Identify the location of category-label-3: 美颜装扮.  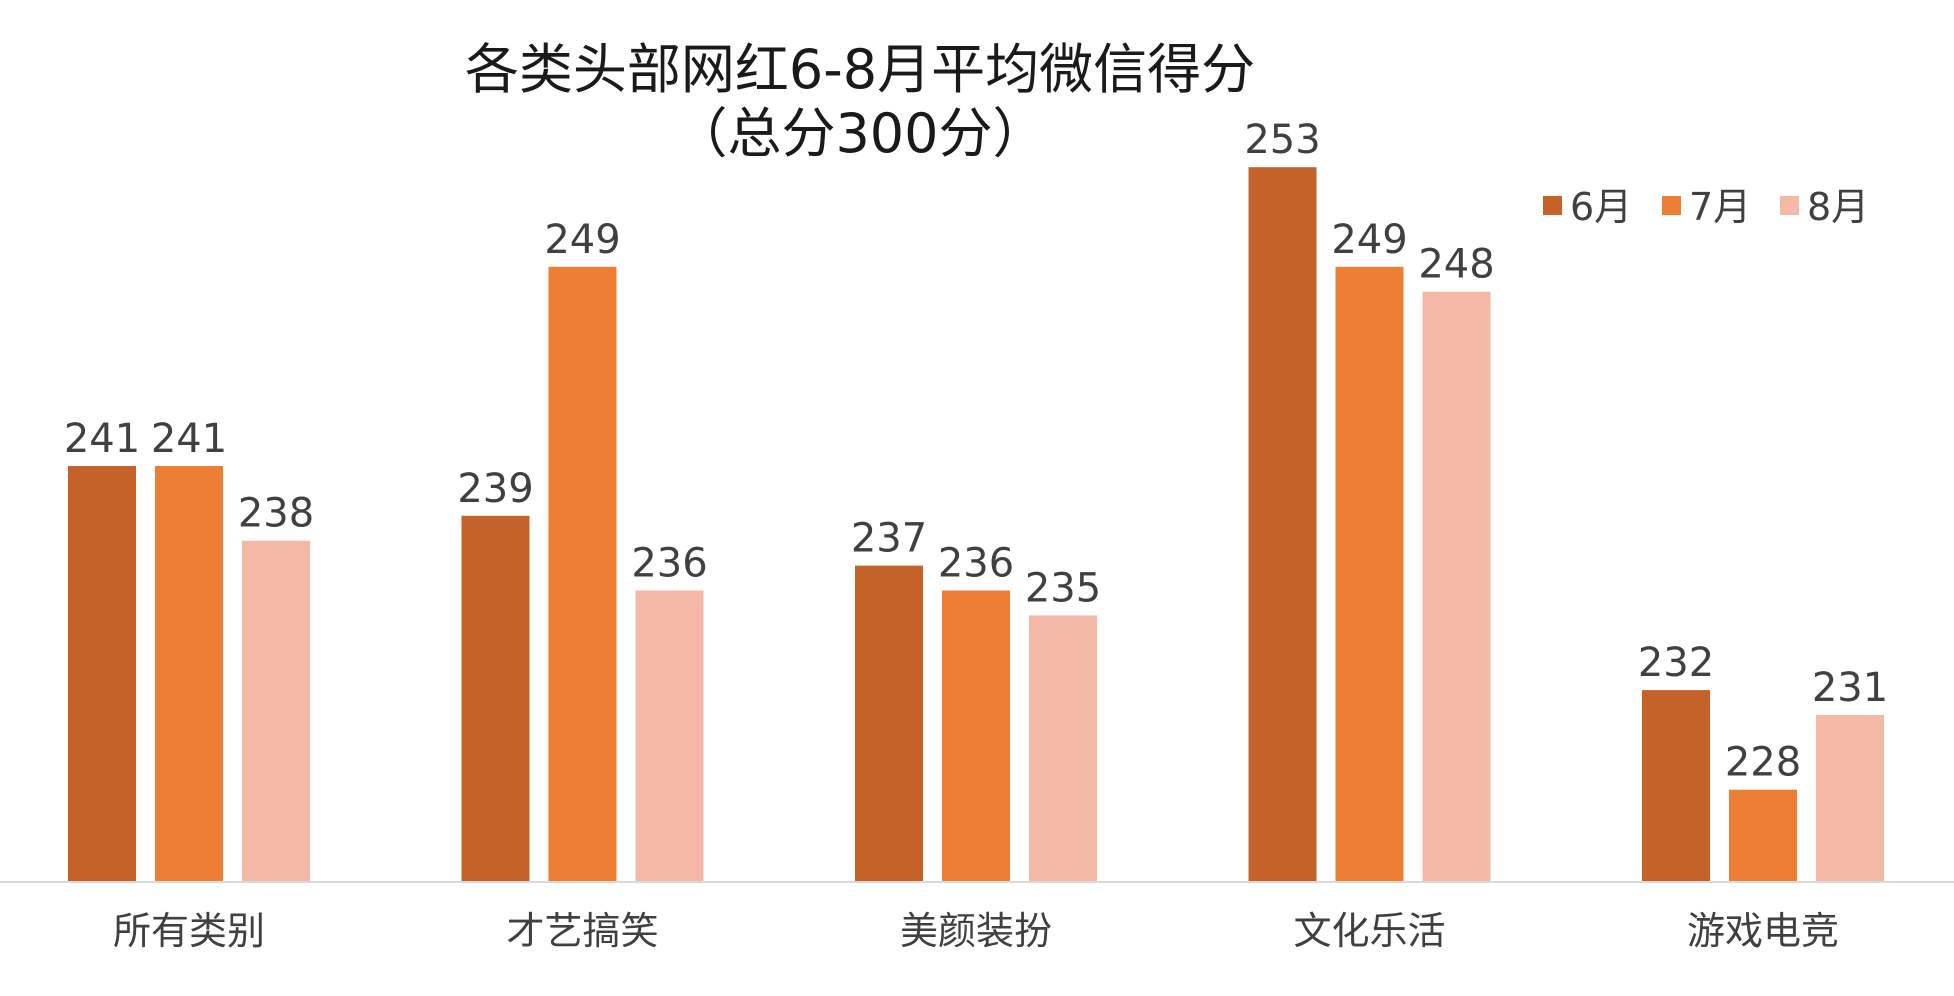
(976, 931).